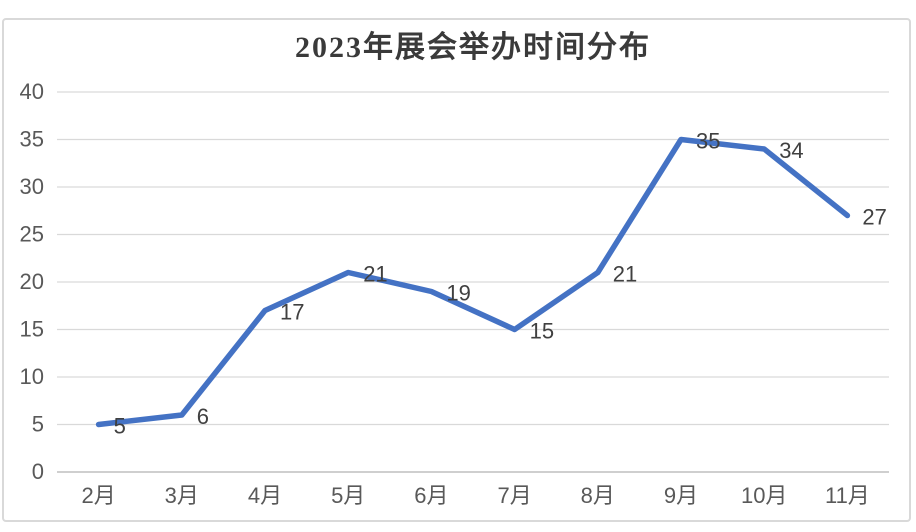  Describe the element at coordinates (292, 312) in the screenshot. I see `data-label: 17` at that location.